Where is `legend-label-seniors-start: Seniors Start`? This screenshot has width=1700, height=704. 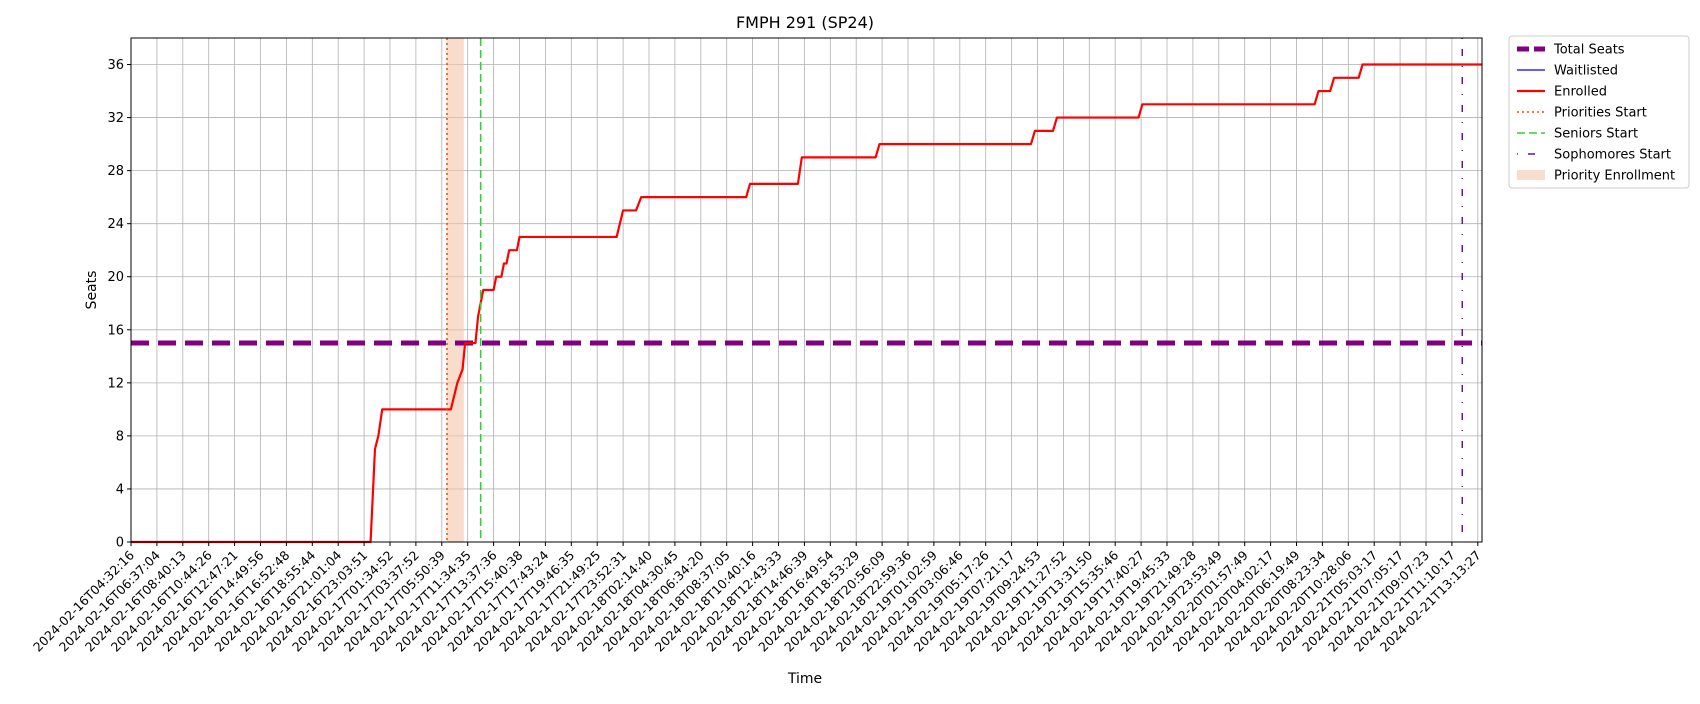 legend-label-seniors-start: Seniors Start is located at coordinates (1596, 134).